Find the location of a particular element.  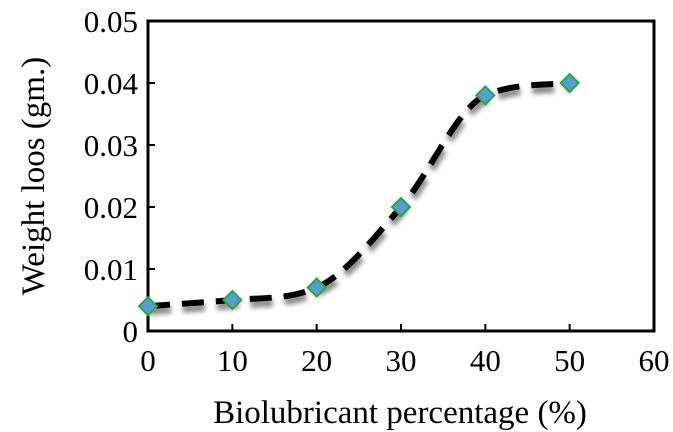

x-tick-label: 60 is located at coordinates (654, 360).